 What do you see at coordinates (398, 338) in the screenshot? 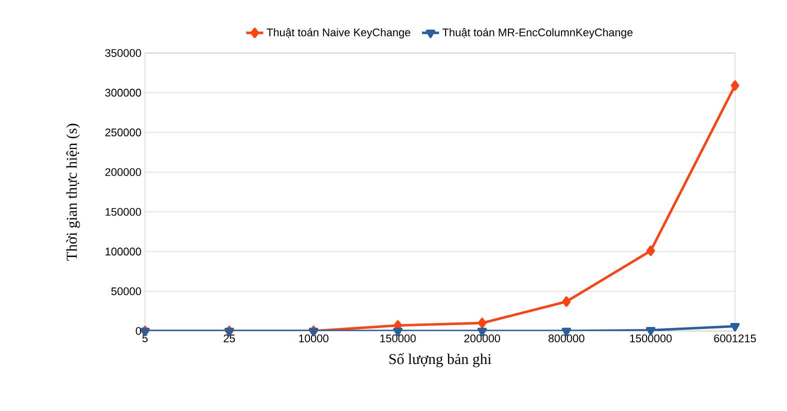
I see `x-tick-label: 150000` at bounding box center [398, 338].